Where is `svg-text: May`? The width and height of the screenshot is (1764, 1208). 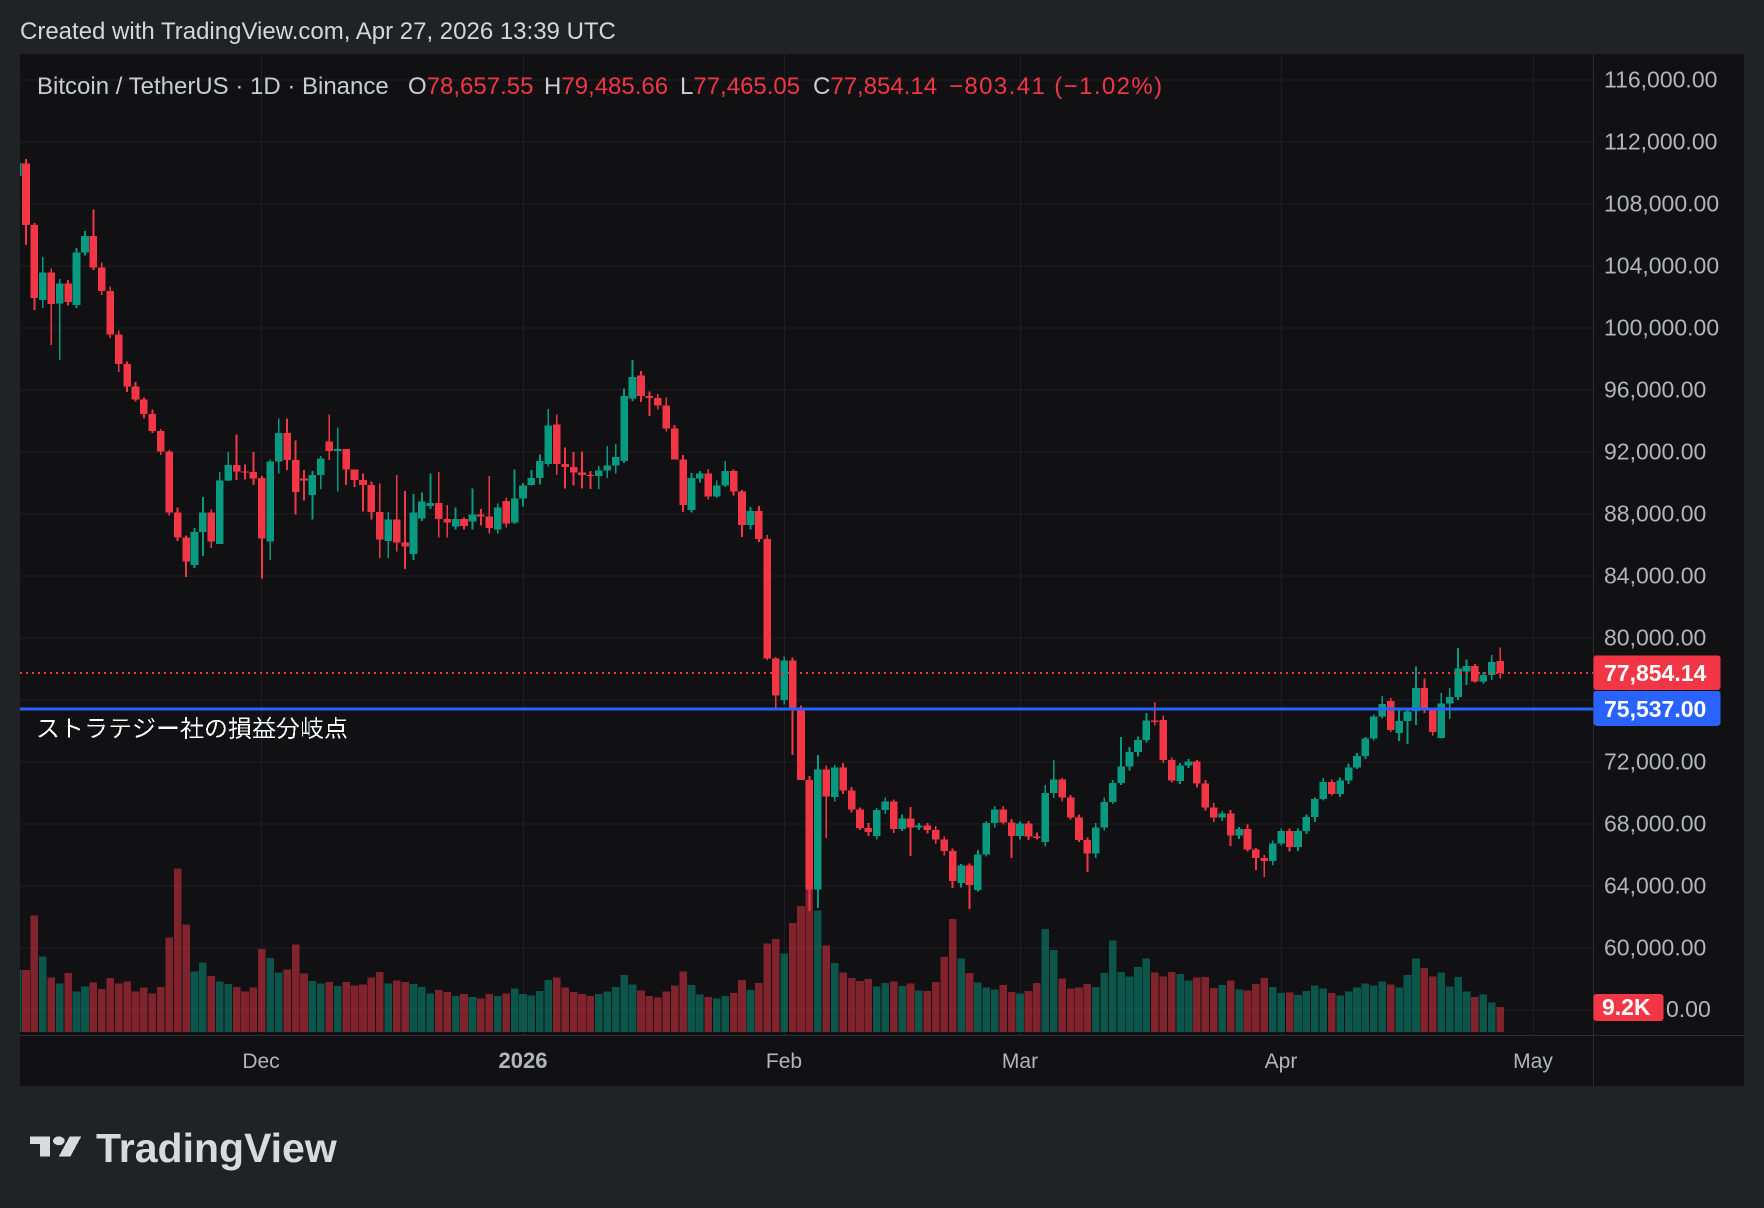
svg-text: May is located at coordinates (1533, 1061).